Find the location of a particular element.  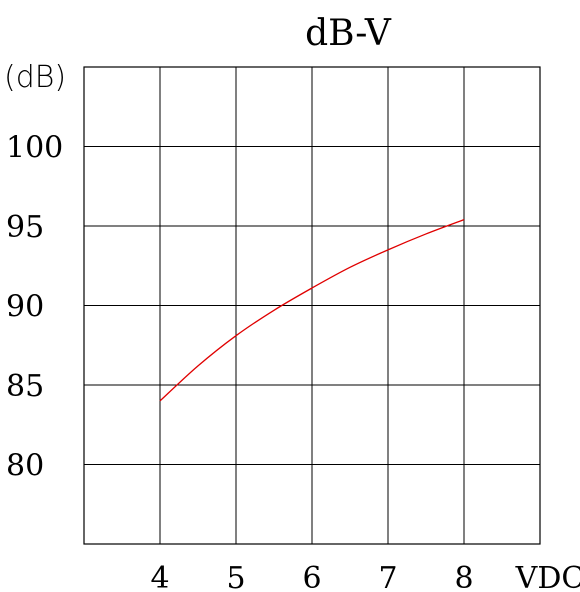

x-tick-label: 5 is located at coordinates (235, 576).